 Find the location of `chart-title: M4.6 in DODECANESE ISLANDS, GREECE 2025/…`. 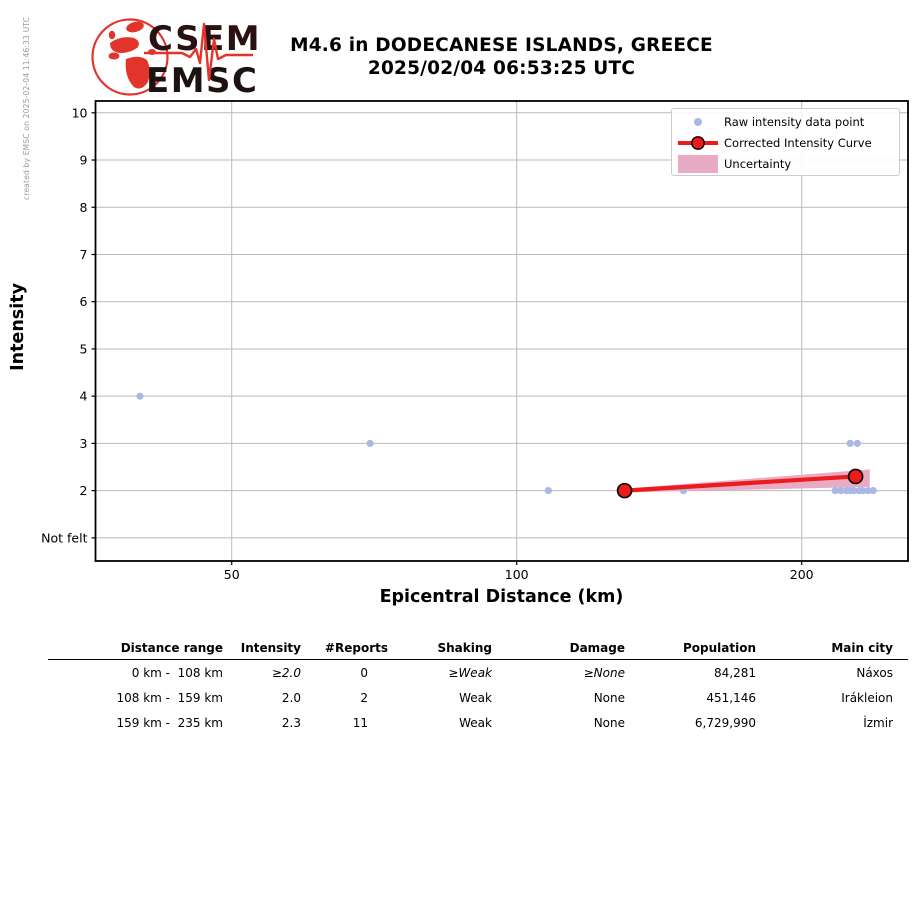

chart-title: M4.6 in DODECANESE ISLANDS, GREECE 2025/… is located at coordinates (501, 57).